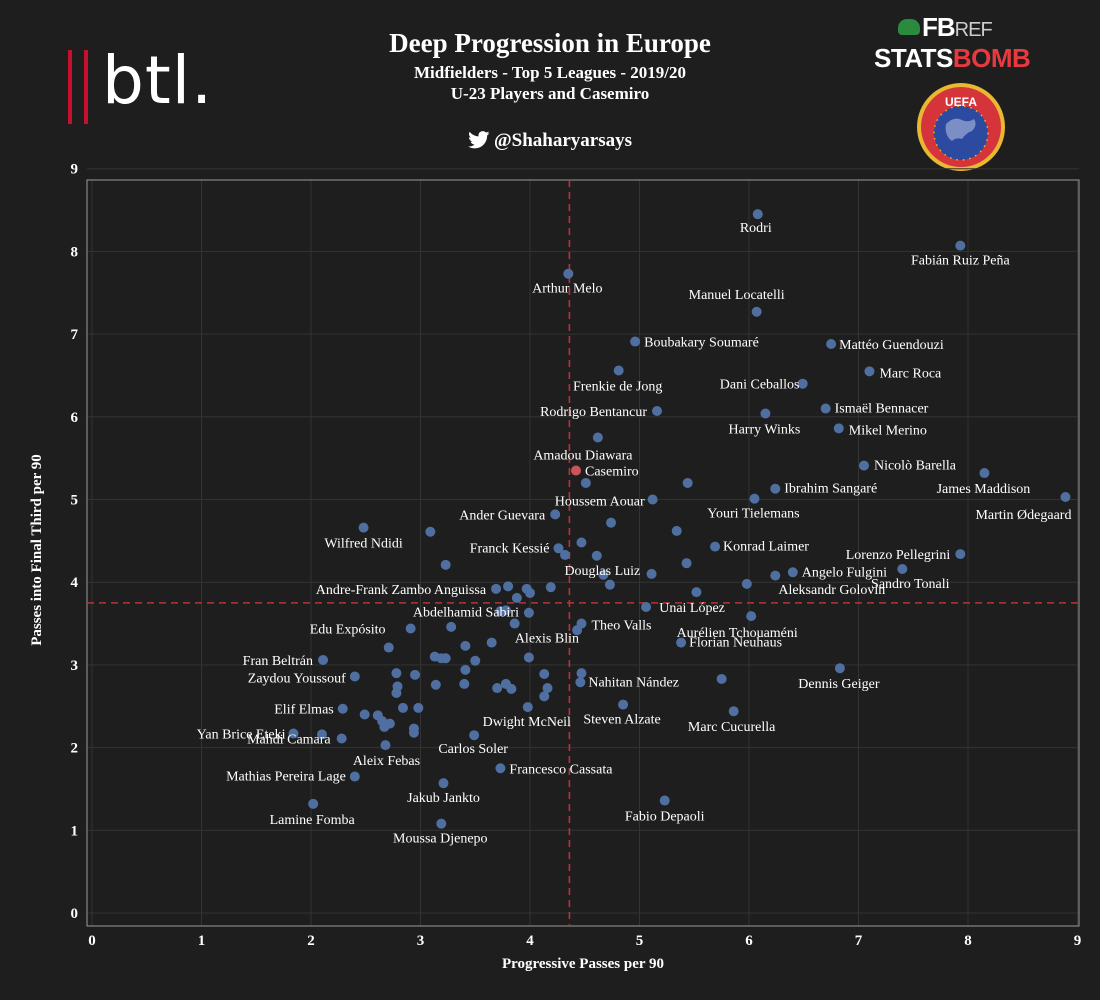 The image size is (1100, 1000). What do you see at coordinates (633, 682) in the screenshot?
I see `point-label: Nahitan Nández` at bounding box center [633, 682].